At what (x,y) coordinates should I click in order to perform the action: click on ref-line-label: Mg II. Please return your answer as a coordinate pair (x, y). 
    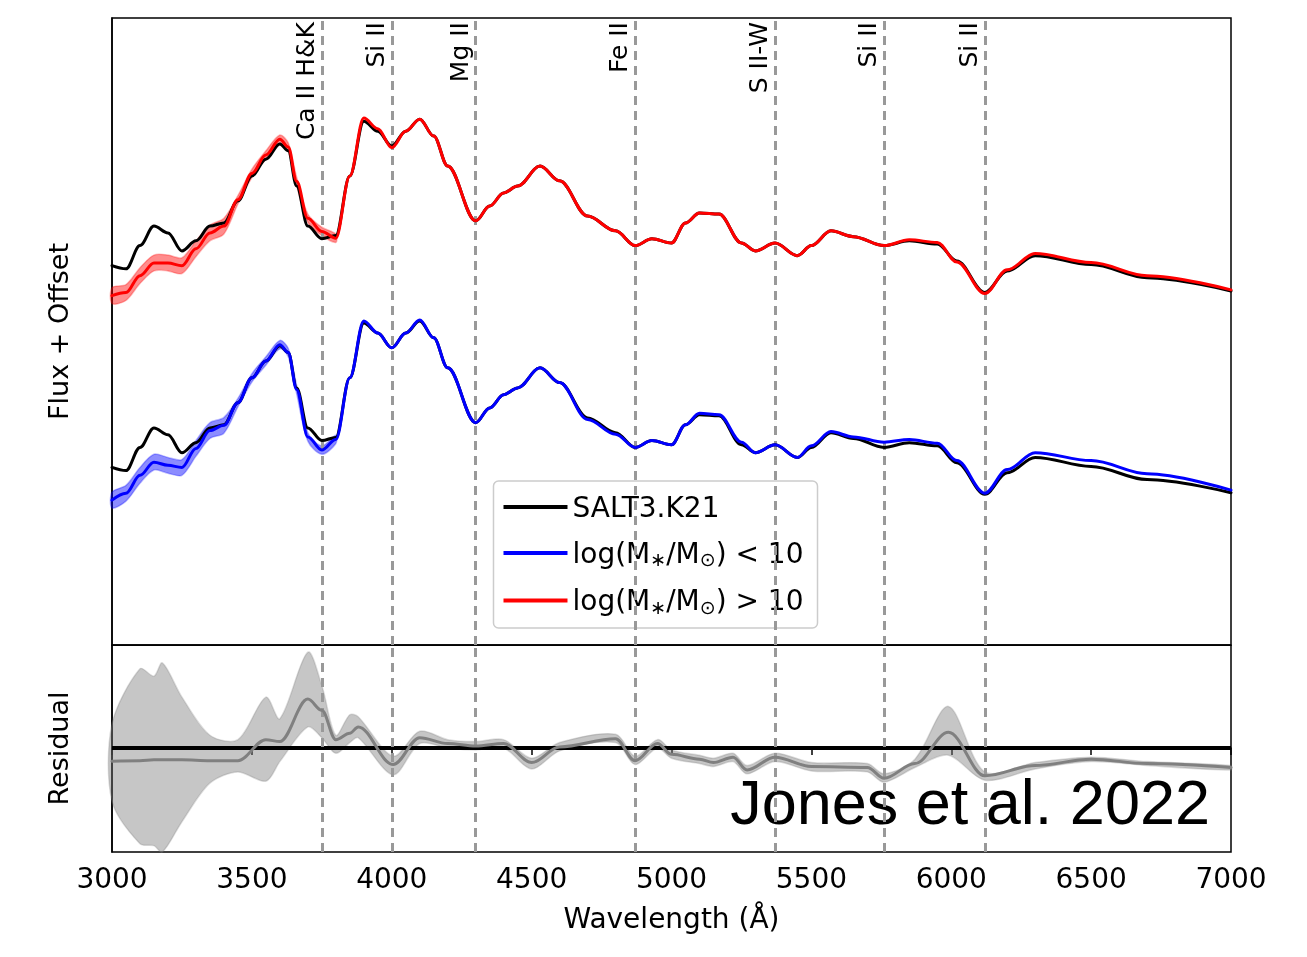
    Looking at the image, I should click on (459, 52).